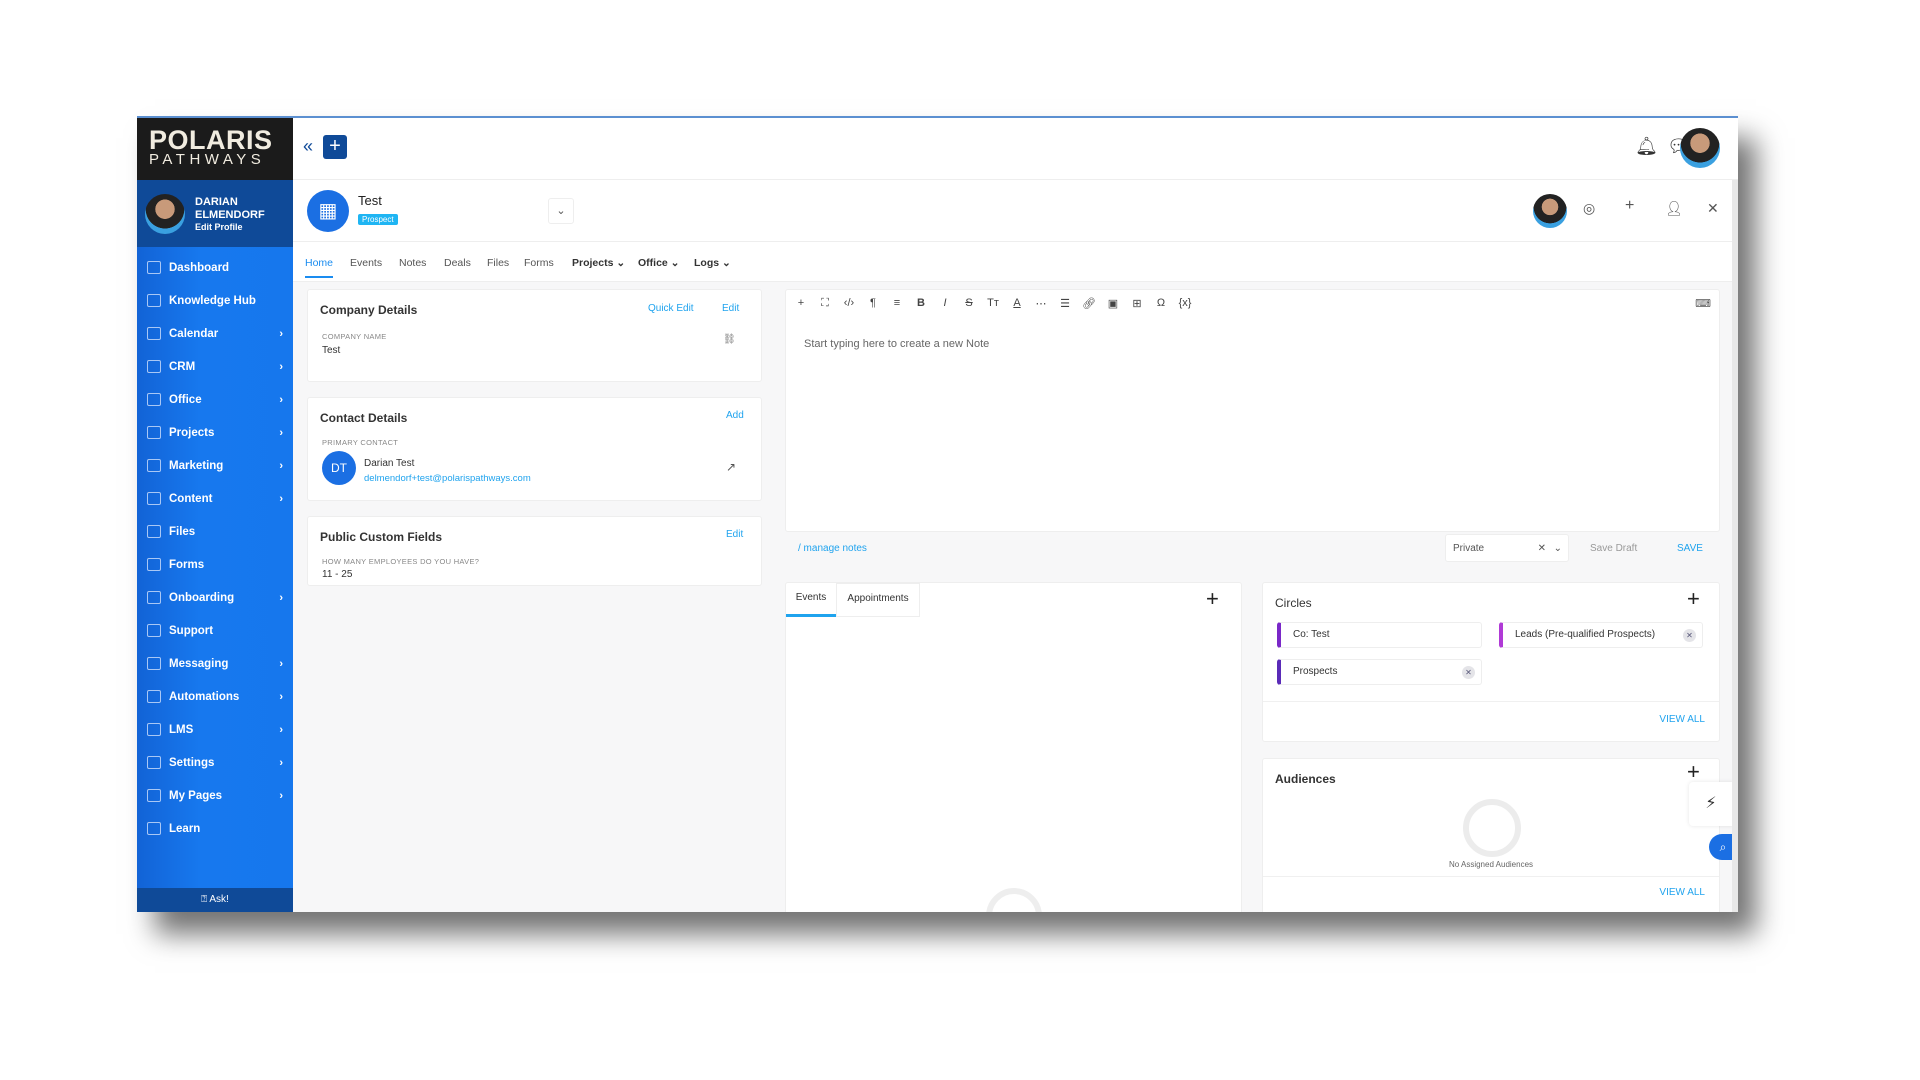 The width and height of the screenshot is (1920, 1080). I want to click on my-pages-icon, so click(154, 795).